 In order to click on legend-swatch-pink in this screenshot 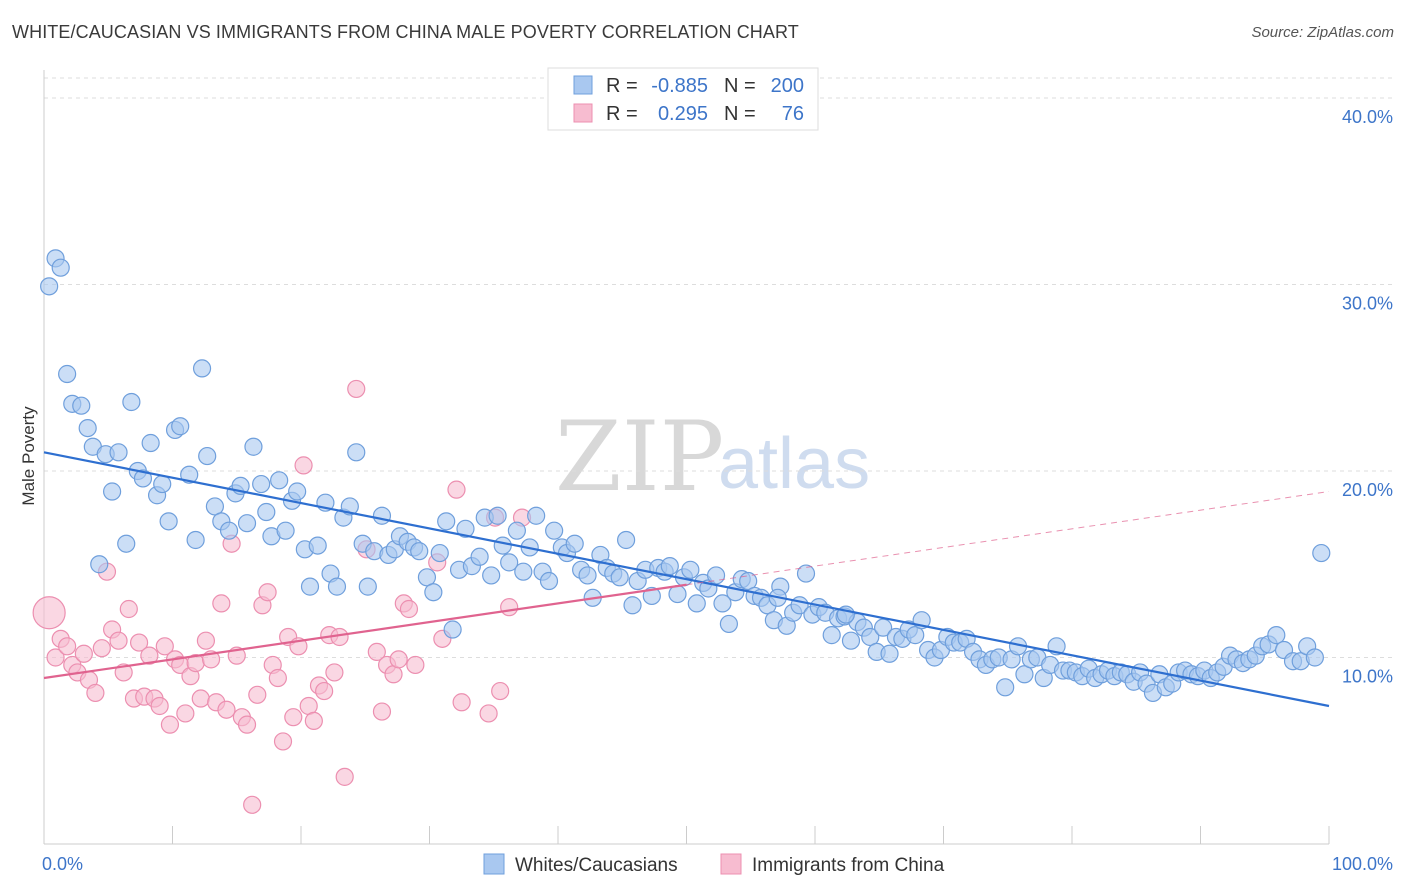, I will do `click(583, 113)`.